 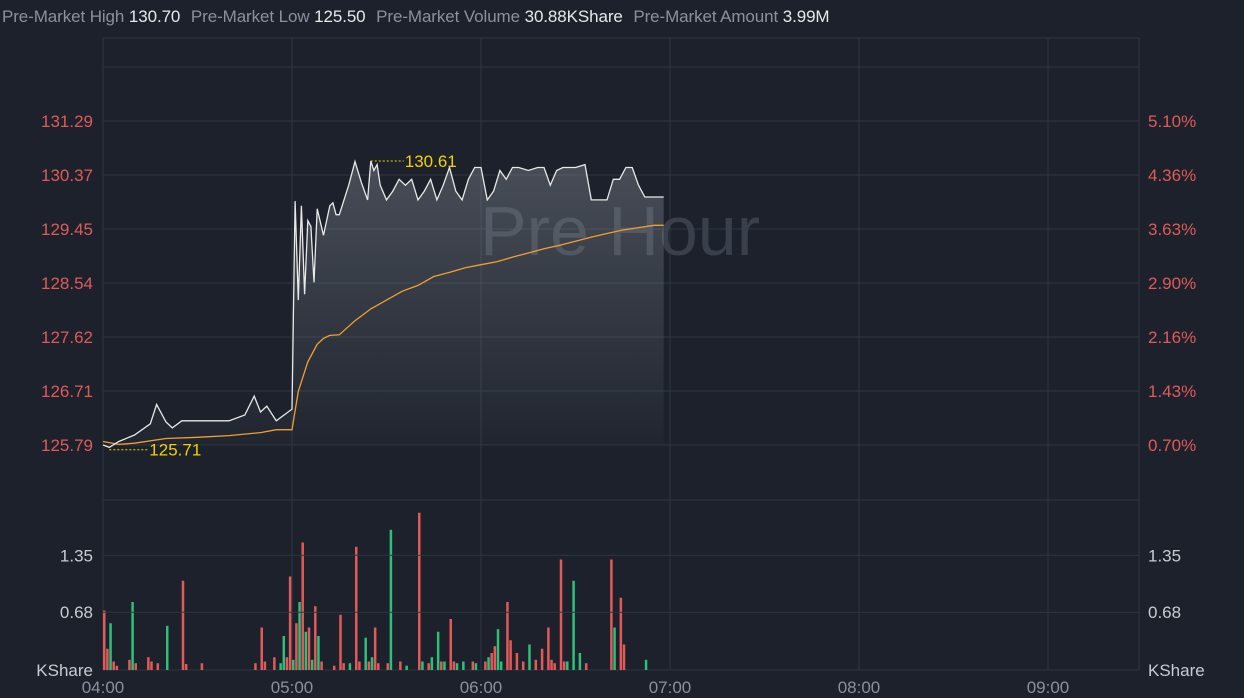 What do you see at coordinates (448, 16) in the screenshot?
I see `stat-label-volume: Pre-Market Volume` at bounding box center [448, 16].